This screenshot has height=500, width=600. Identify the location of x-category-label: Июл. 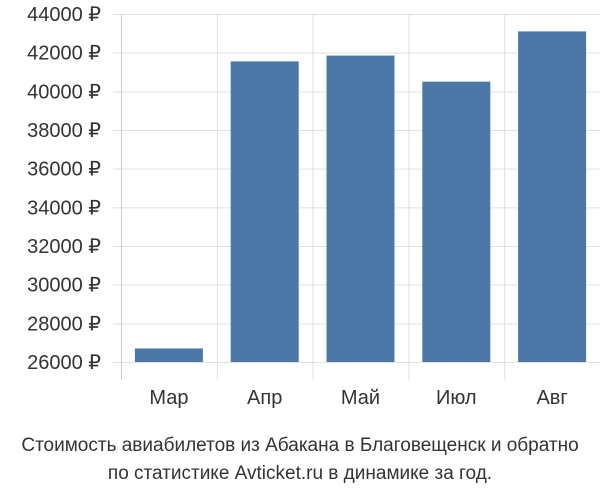
(456, 398).